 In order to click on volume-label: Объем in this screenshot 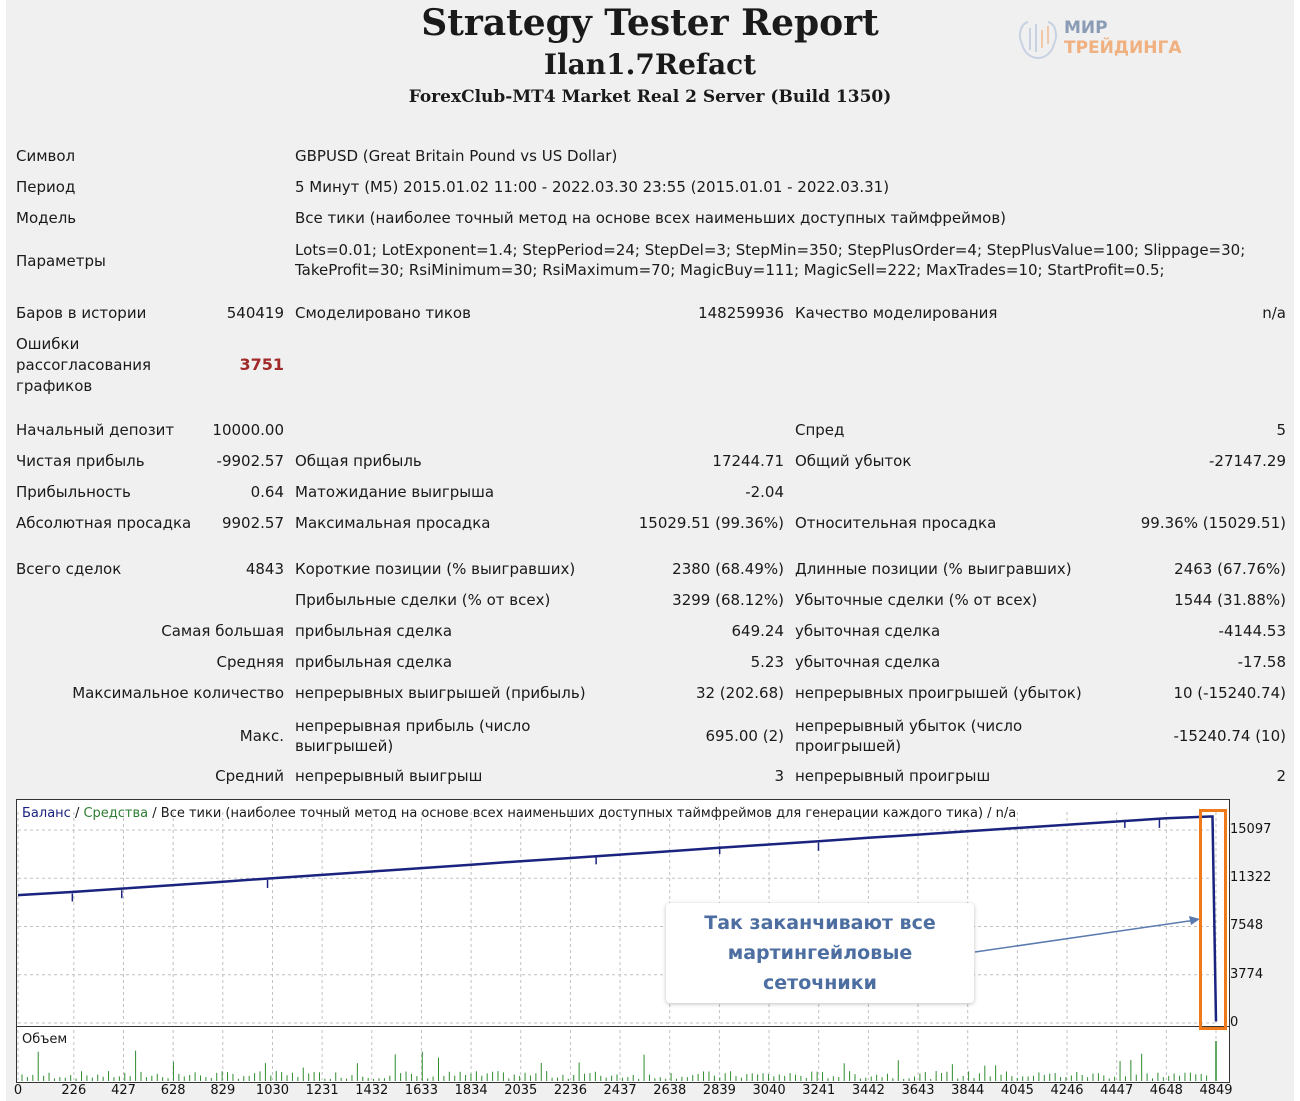, I will do `click(45, 1039)`.